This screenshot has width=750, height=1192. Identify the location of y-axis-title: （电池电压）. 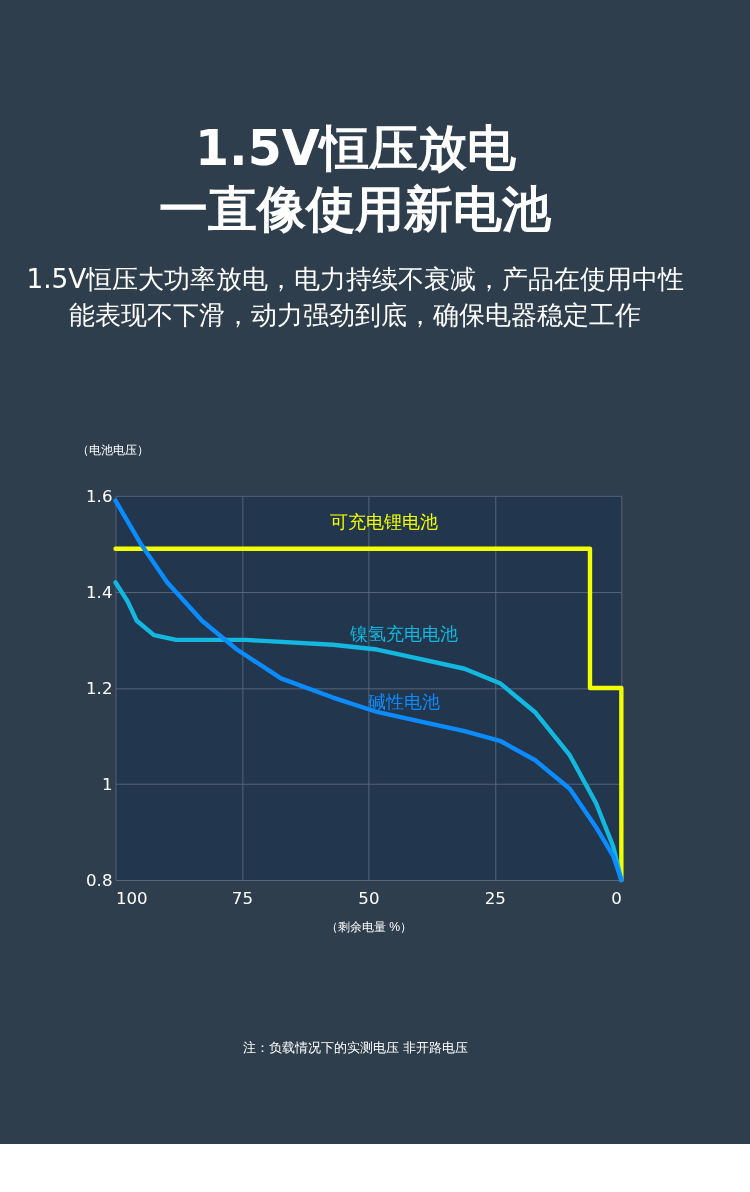
(112, 450).